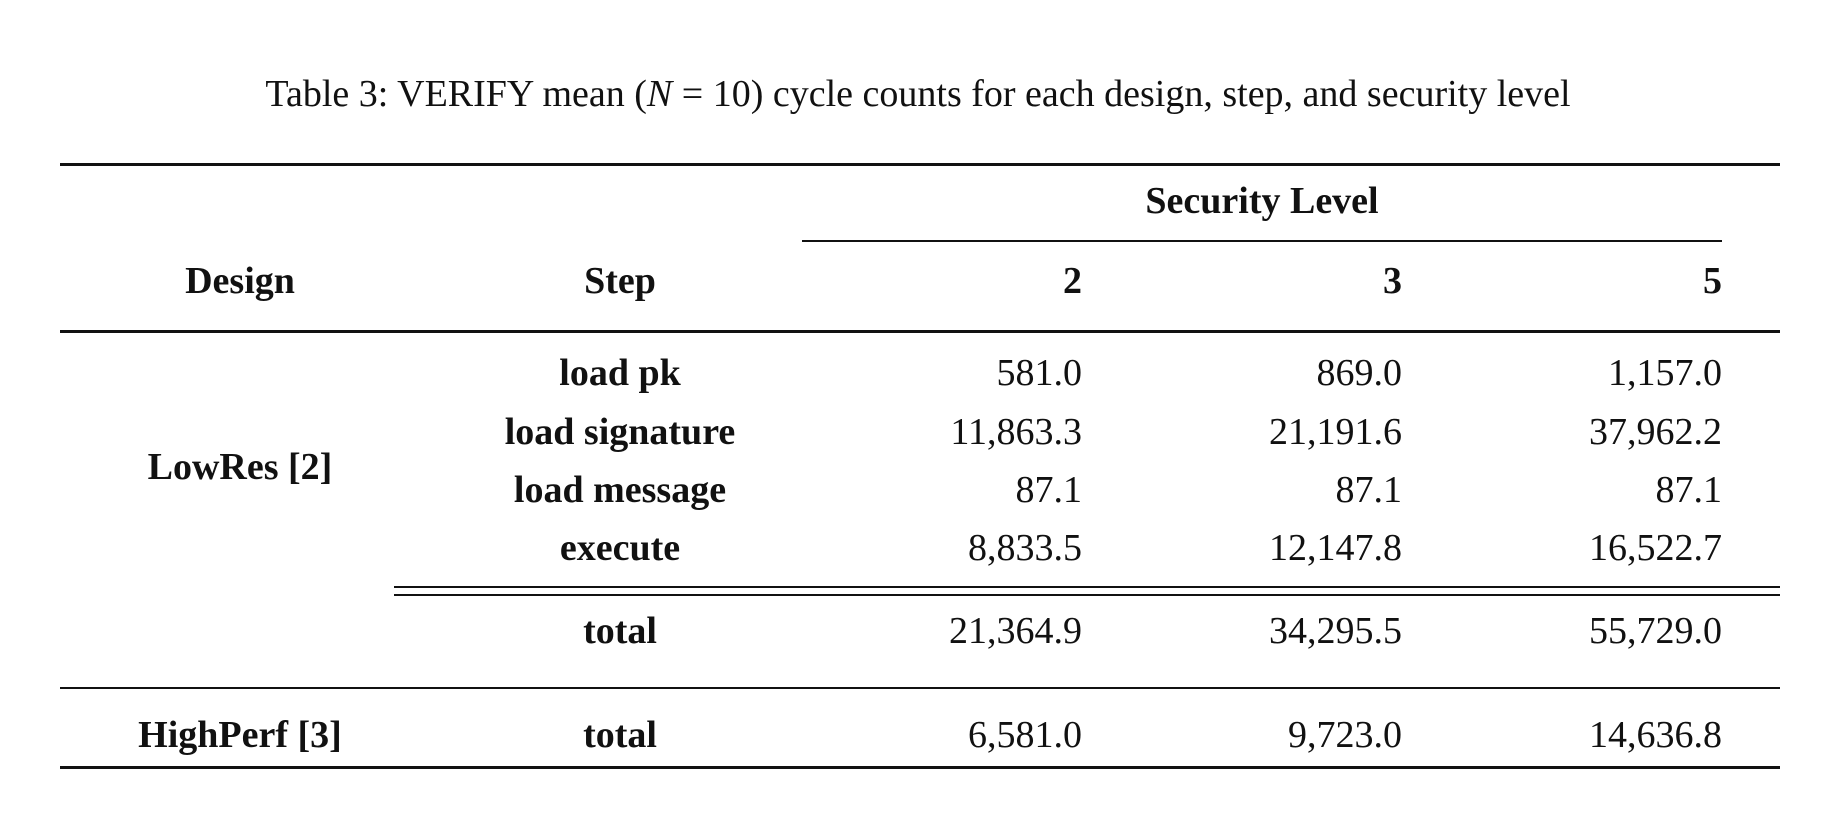 The image size is (1836, 828). I want to click on lowres-total-level-3: 34,295.5, so click(1335, 631).